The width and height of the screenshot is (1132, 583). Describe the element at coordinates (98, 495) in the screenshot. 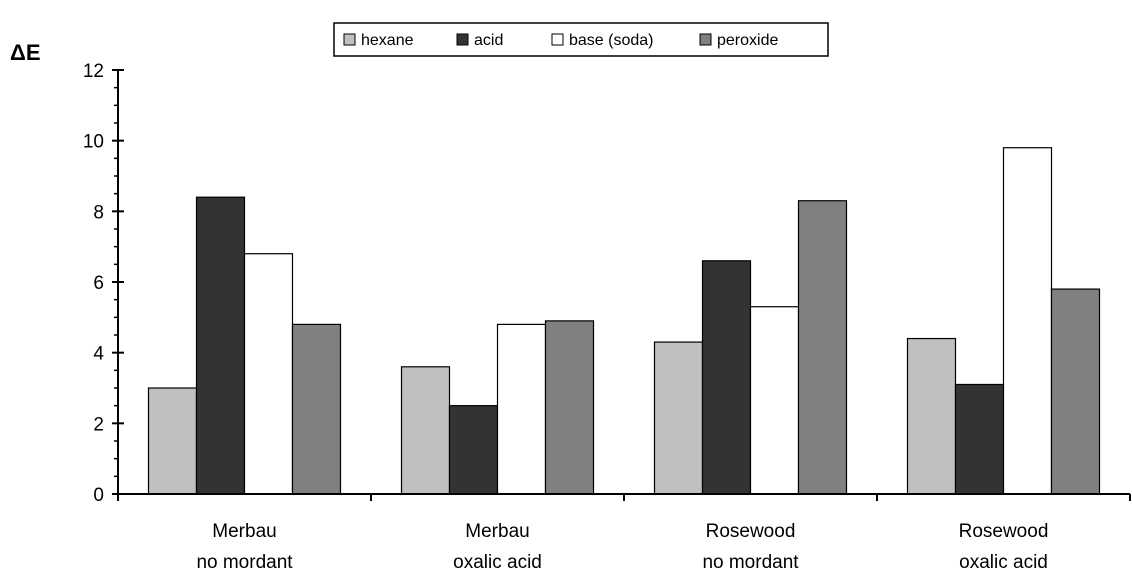

I see `y-tick-label: 0` at that location.